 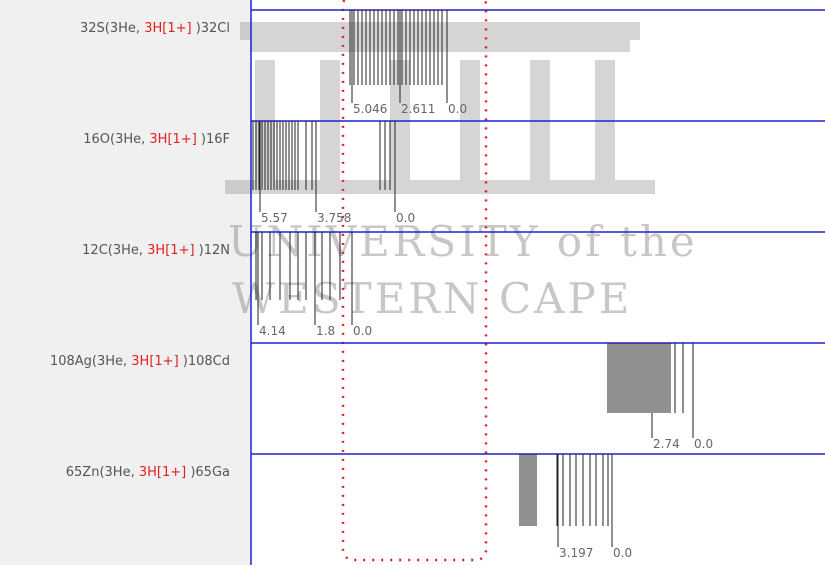 I want to click on reaction-label: 65Zn(3He, 3H[1+] )65Ga, so click(x=148, y=472).